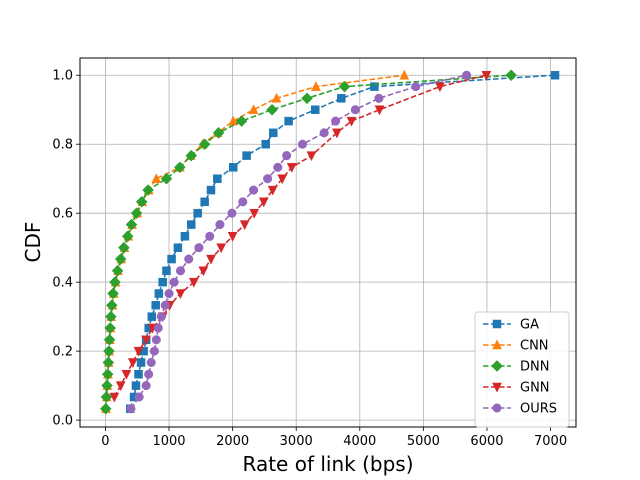 This screenshot has height=480, width=640. Describe the element at coordinates (33, 242) in the screenshot. I see `y-axis-label: CDF` at that location.